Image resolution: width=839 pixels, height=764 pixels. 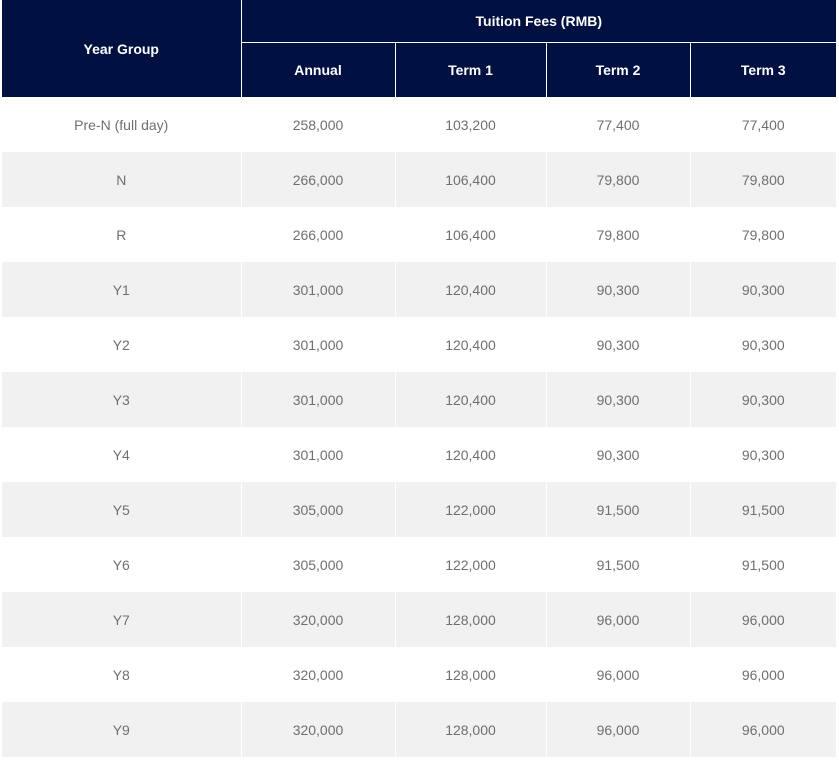 I want to click on table-row: Y7 320,000 128,000 96,000 96,000, so click(x=419, y=619).